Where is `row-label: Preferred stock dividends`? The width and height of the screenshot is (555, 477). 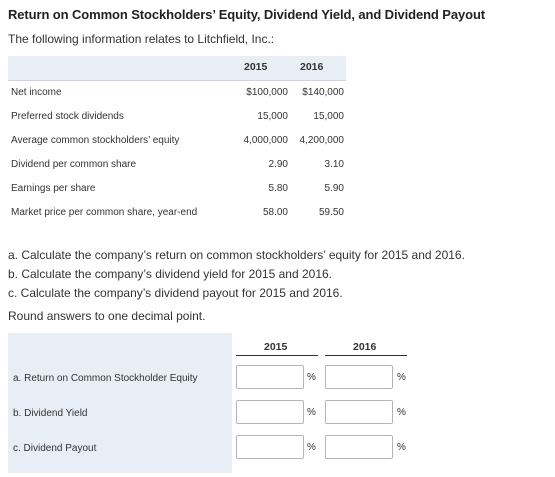 row-label: Preferred stock dividends is located at coordinates (67, 116).